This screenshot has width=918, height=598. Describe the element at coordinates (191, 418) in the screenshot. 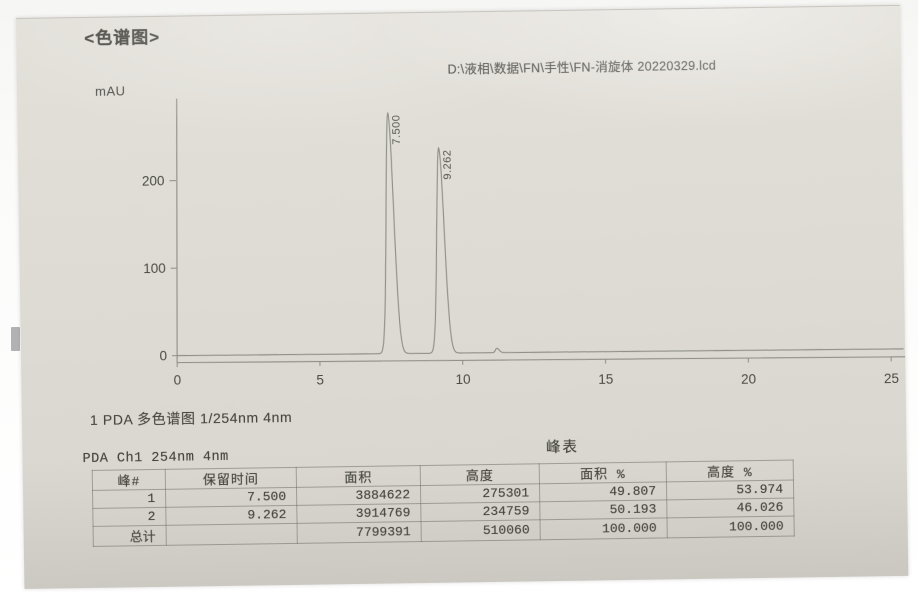

I see `channel-description: 1 PDA 多色谱图 1/254nm 4nm` at that location.